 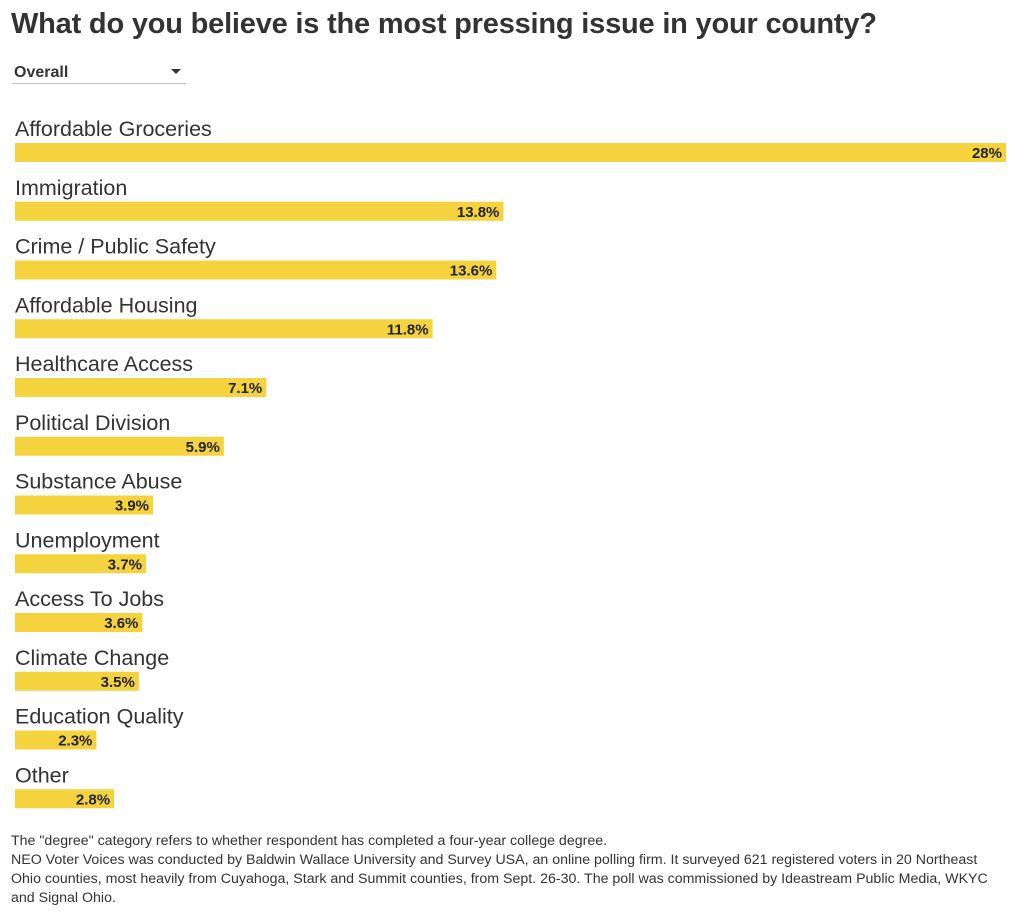 I want to click on filter-dropdown: Overall, so click(x=99, y=73).